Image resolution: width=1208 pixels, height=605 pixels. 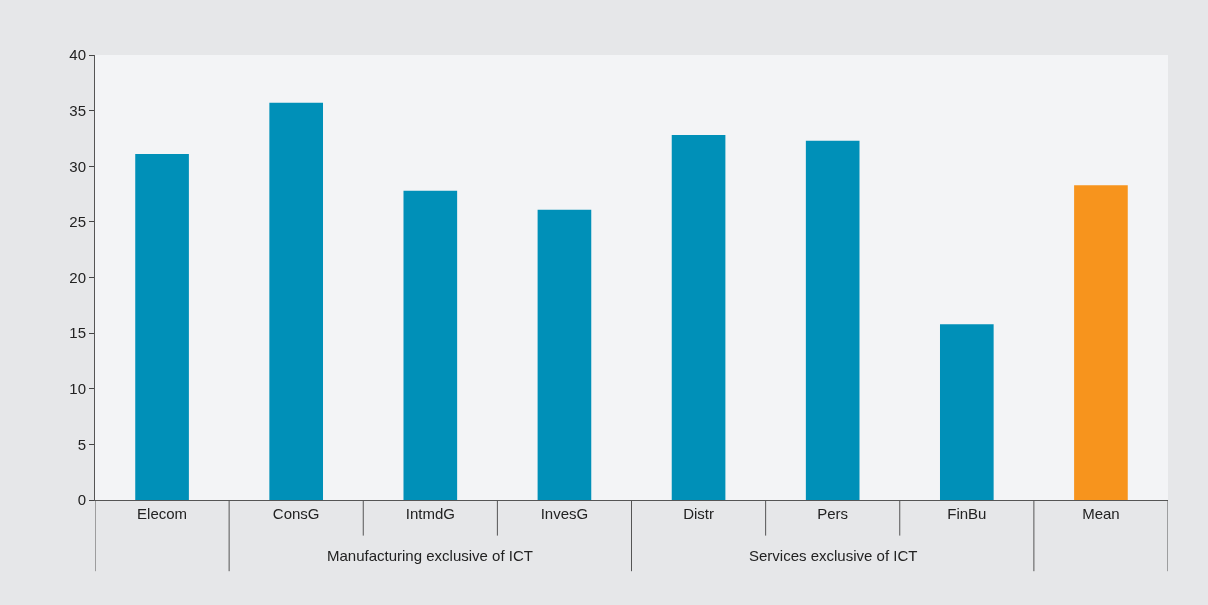 What do you see at coordinates (833, 513) in the screenshot?
I see `x-tick-label: Pers` at bounding box center [833, 513].